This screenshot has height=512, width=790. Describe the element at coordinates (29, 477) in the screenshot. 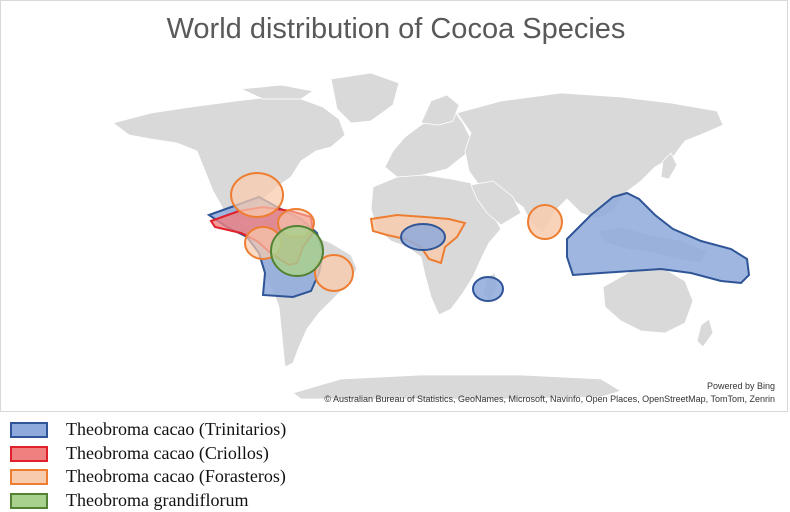

I see `legend-swatch-forasteros` at that location.